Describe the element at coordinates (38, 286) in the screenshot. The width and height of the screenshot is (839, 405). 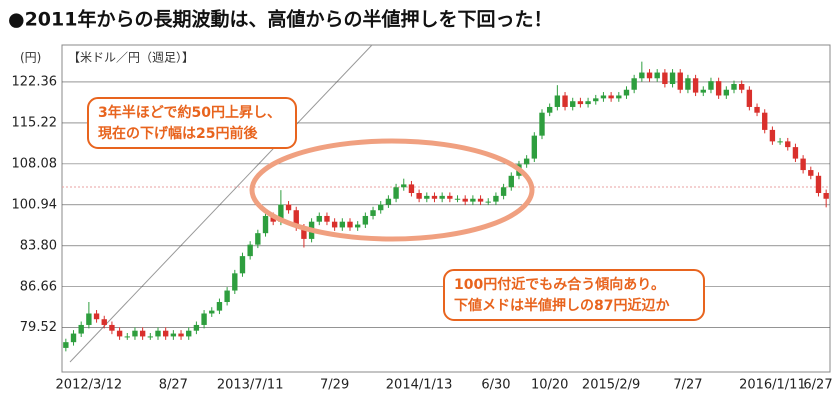
I see `y-tick-label: 86.66` at that location.